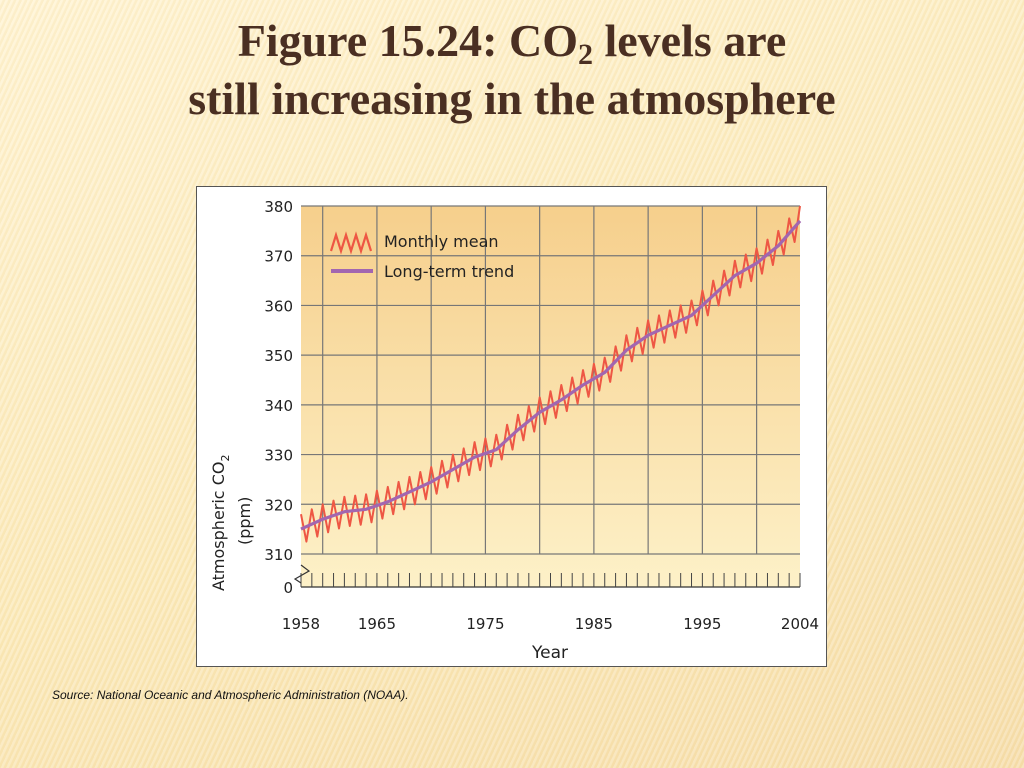 Image resolution: width=1024 pixels, height=768 pixels. Describe the element at coordinates (702, 624) in the screenshot. I see `x-tick-label: 1995` at that location.